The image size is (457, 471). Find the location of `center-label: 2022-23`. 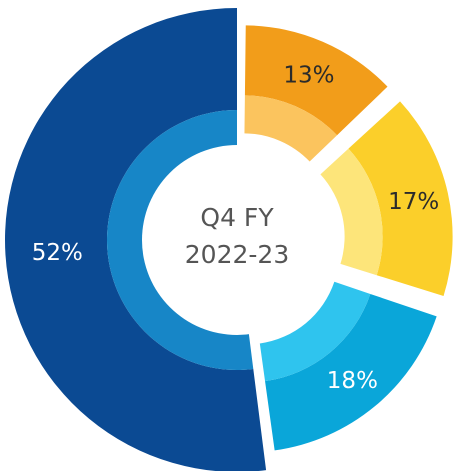

center-label: 2022-23 is located at coordinates (237, 254).